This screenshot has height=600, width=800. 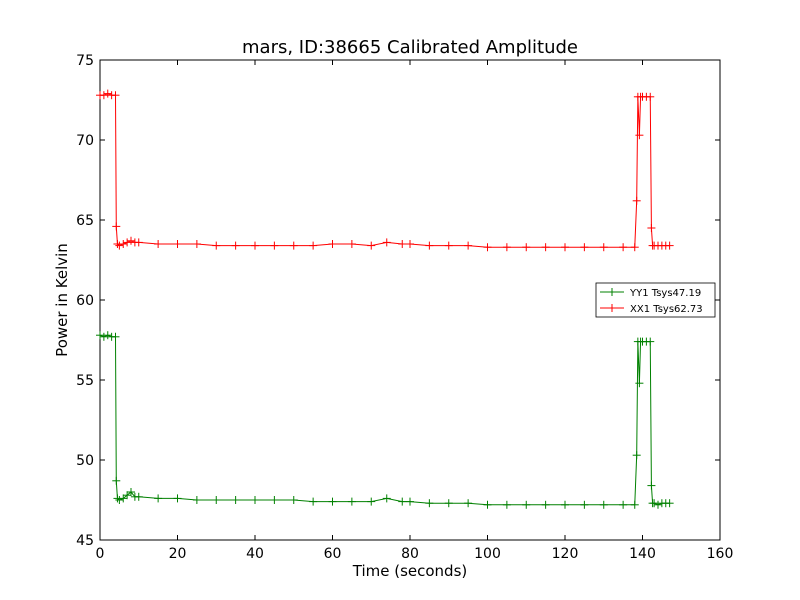 I want to click on legend-box, so click(x=655, y=300).